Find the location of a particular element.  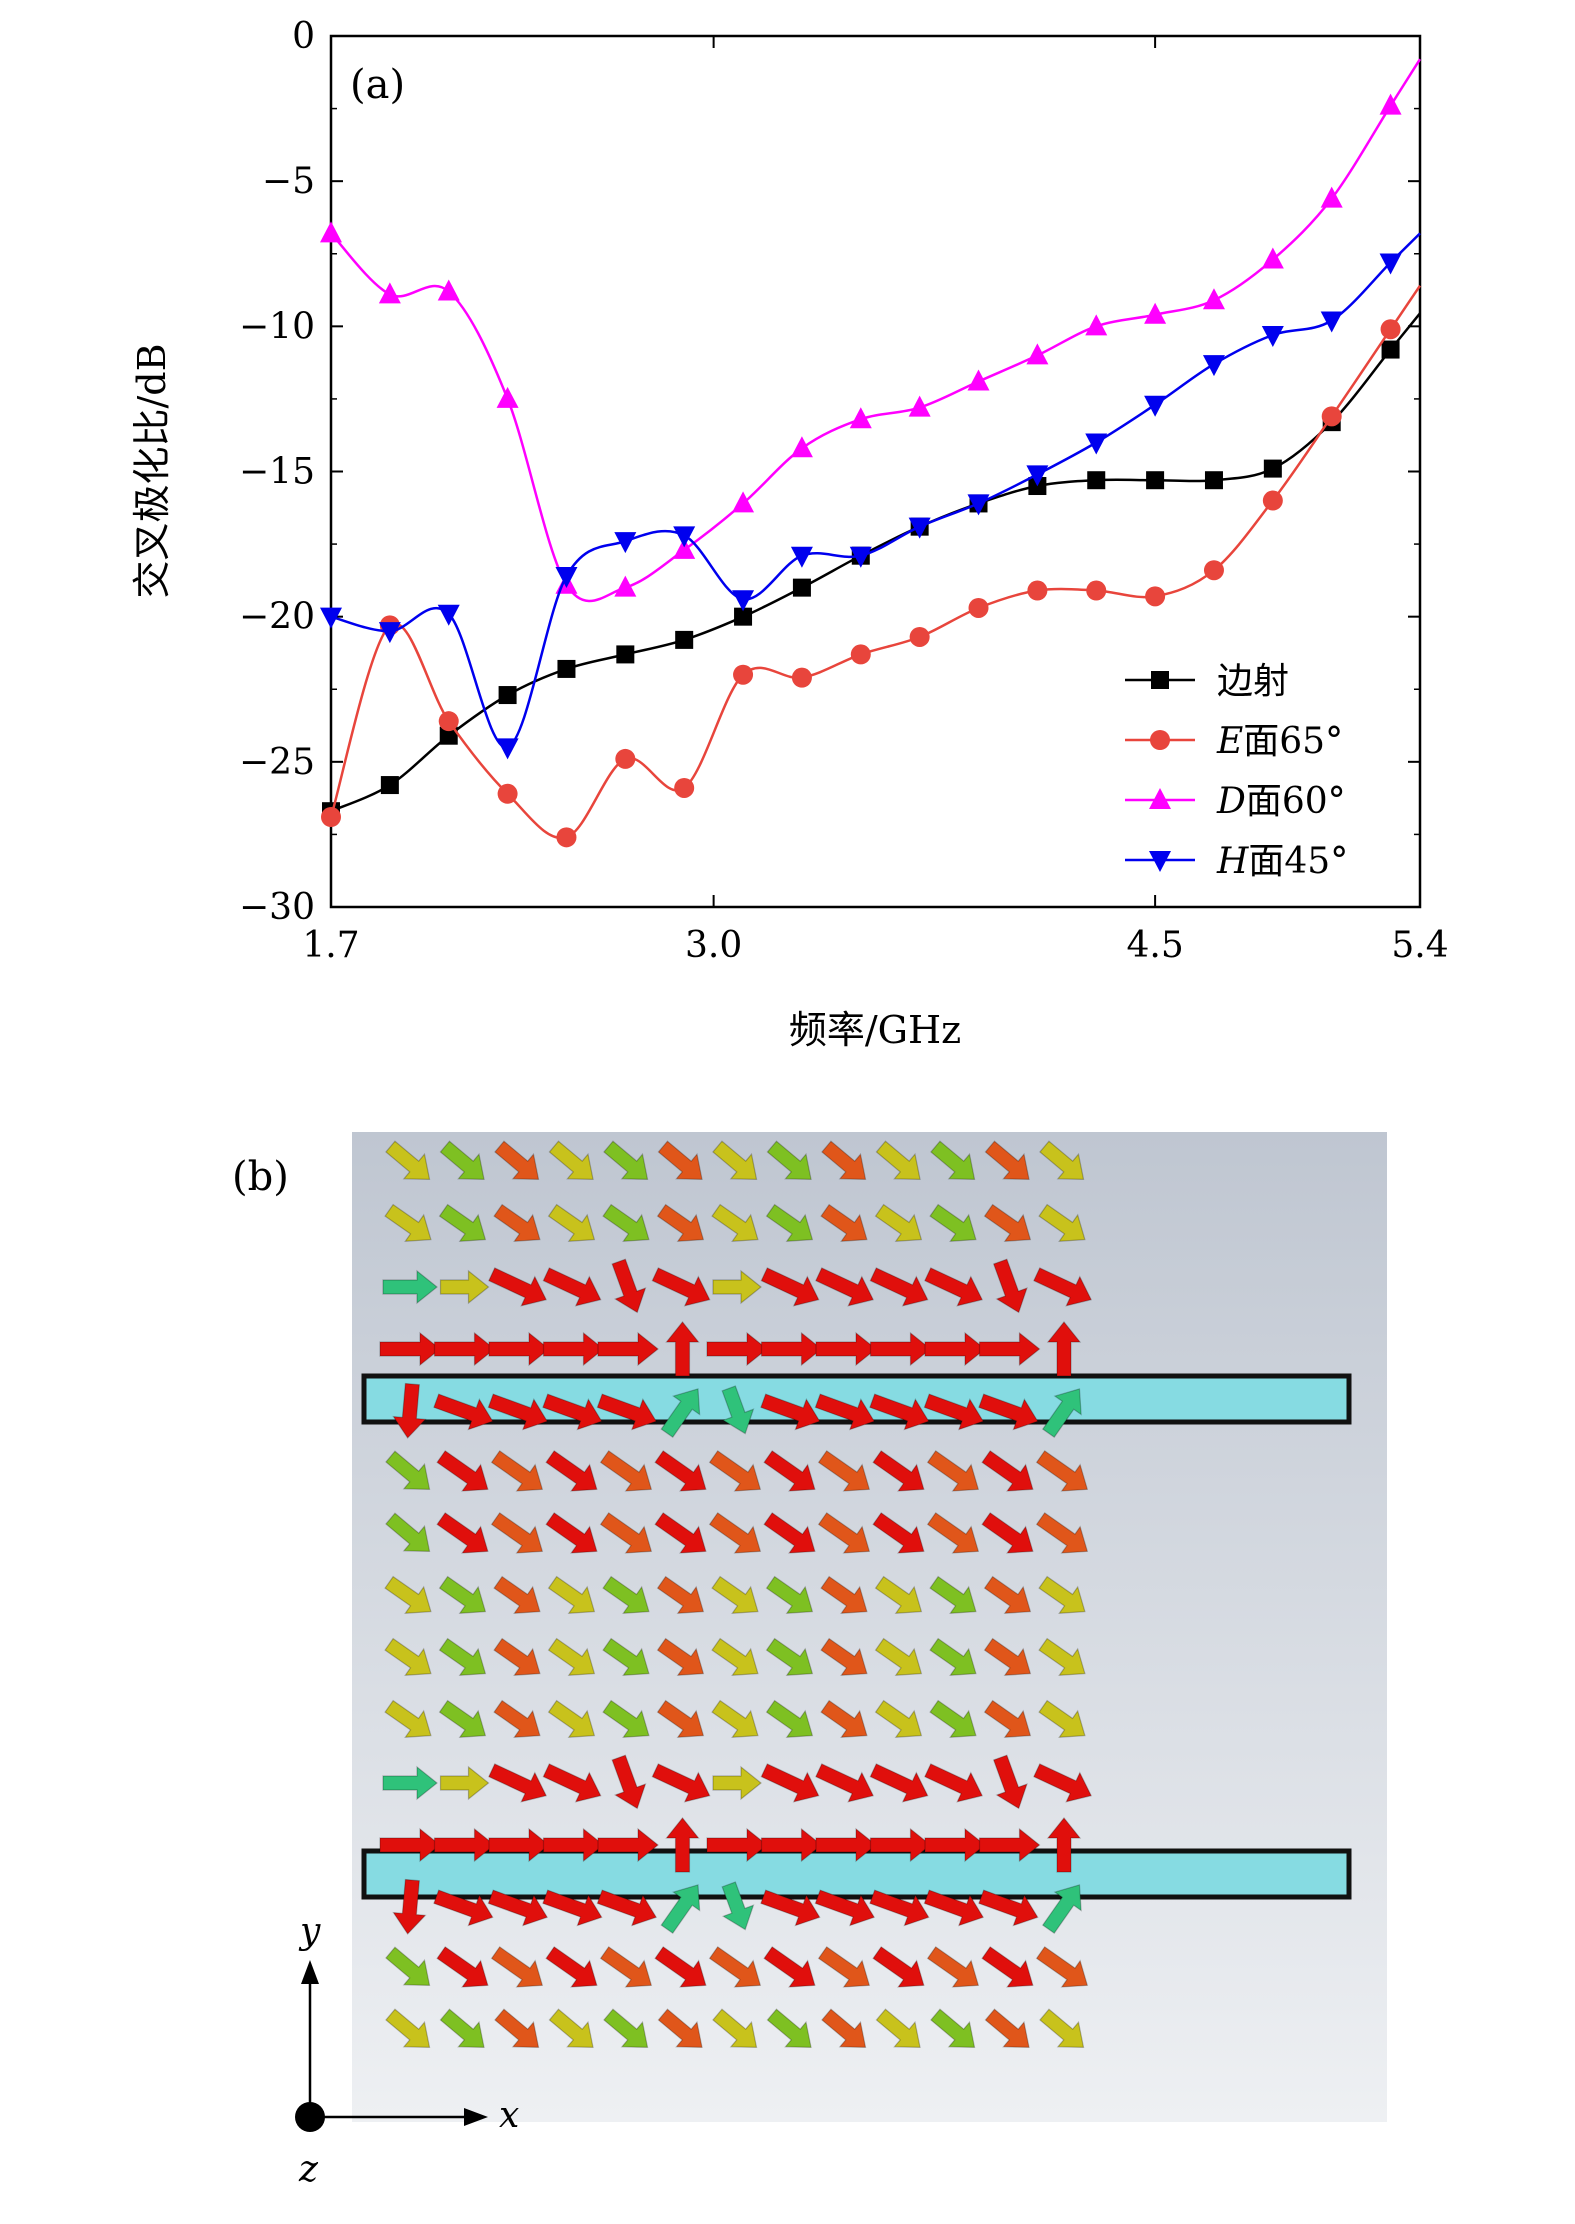

y-tick-label: −20 is located at coordinates (277, 617).